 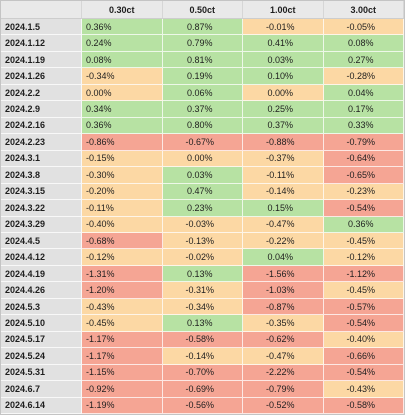 I want to click on value-cell: -1.56%, so click(x=283, y=274).